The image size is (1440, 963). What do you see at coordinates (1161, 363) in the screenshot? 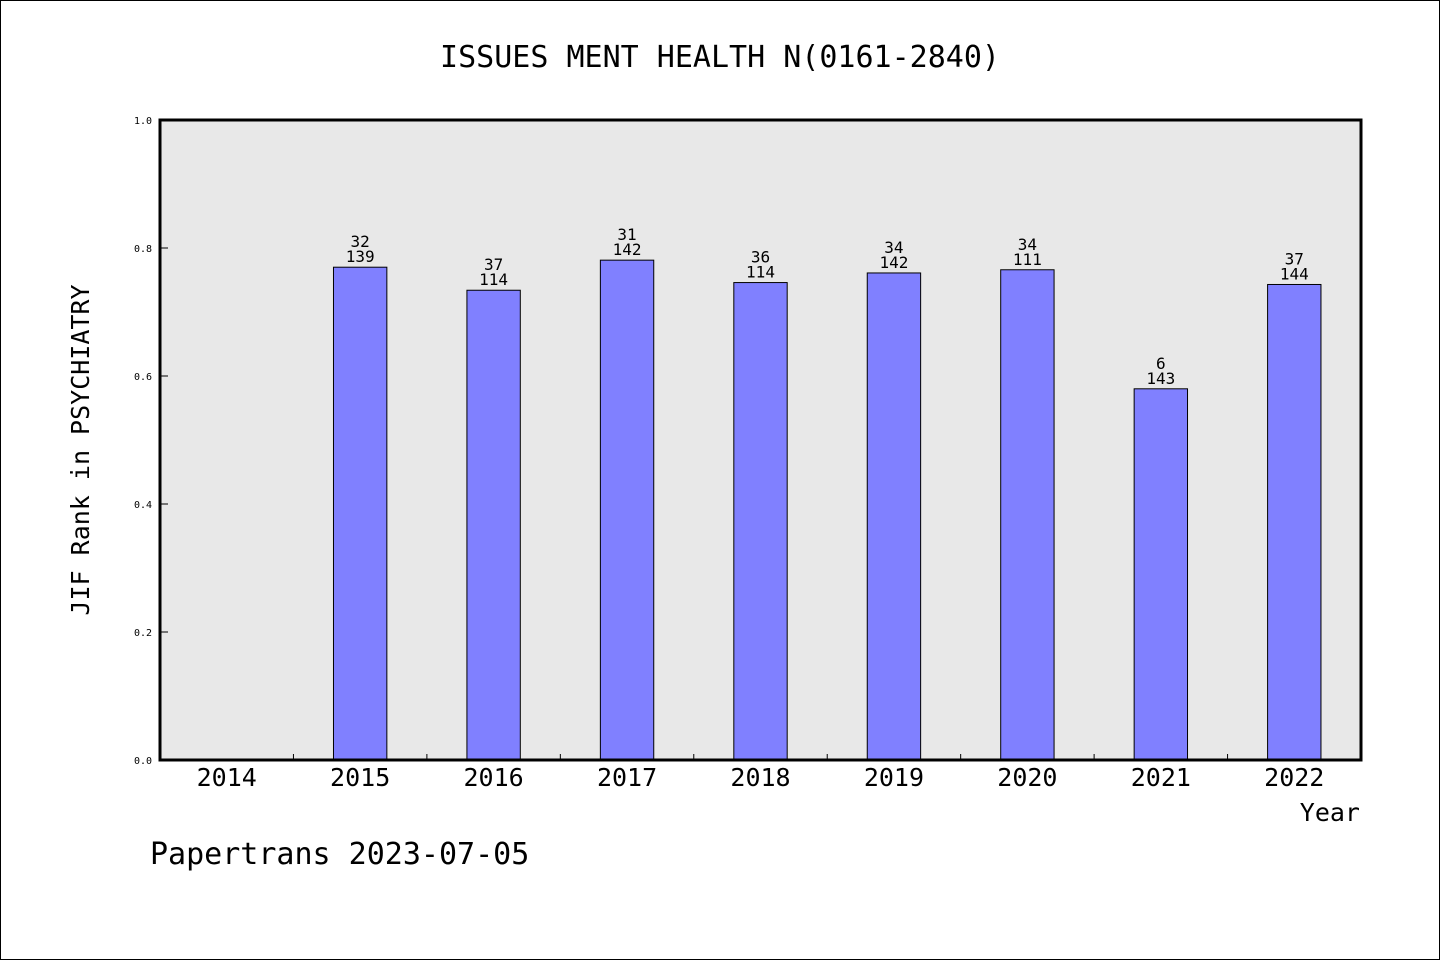
I see `bar-label-rank: 6` at bounding box center [1161, 363].